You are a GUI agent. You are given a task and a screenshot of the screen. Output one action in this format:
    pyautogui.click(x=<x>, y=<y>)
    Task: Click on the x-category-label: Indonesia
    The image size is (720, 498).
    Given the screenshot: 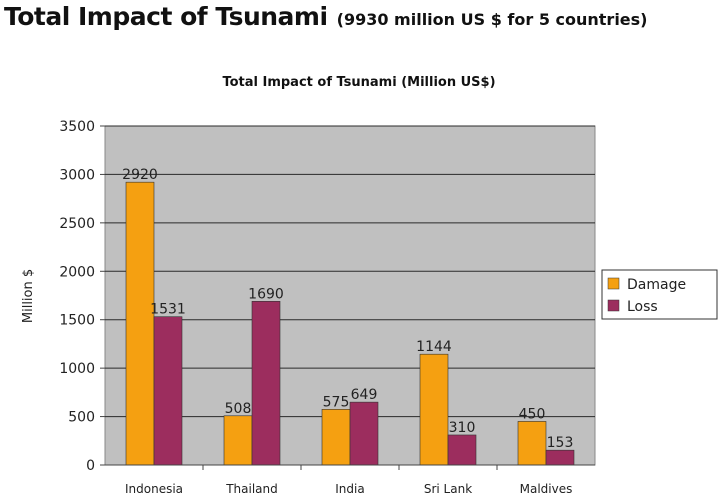 What is the action you would take?
    pyautogui.click(x=154, y=489)
    